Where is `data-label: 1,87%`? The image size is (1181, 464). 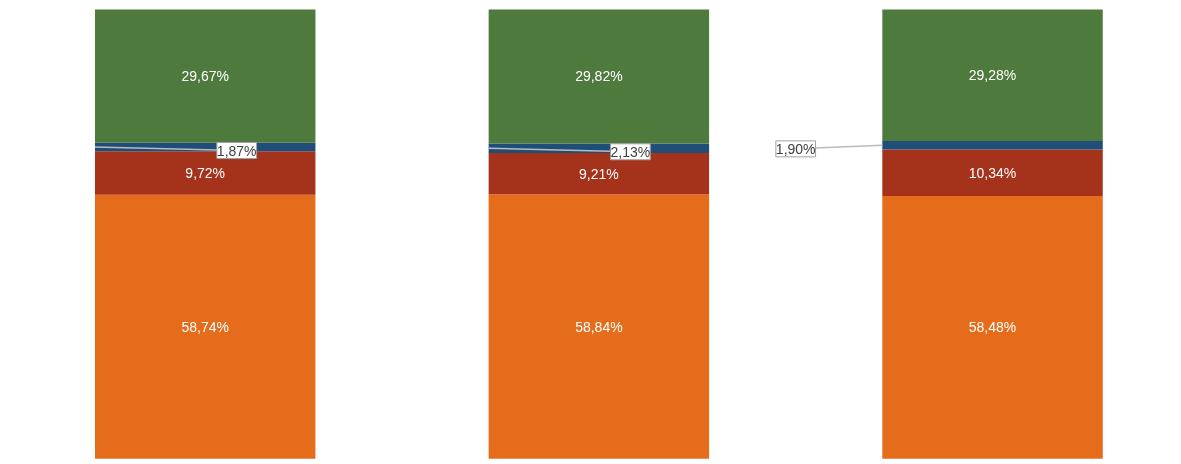
data-label: 1,87% is located at coordinates (236, 150).